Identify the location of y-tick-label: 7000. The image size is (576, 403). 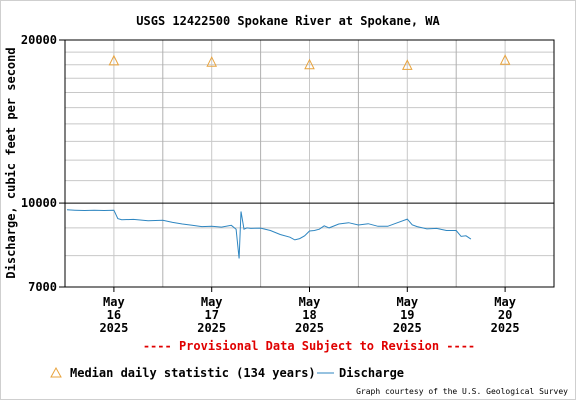
(42, 287).